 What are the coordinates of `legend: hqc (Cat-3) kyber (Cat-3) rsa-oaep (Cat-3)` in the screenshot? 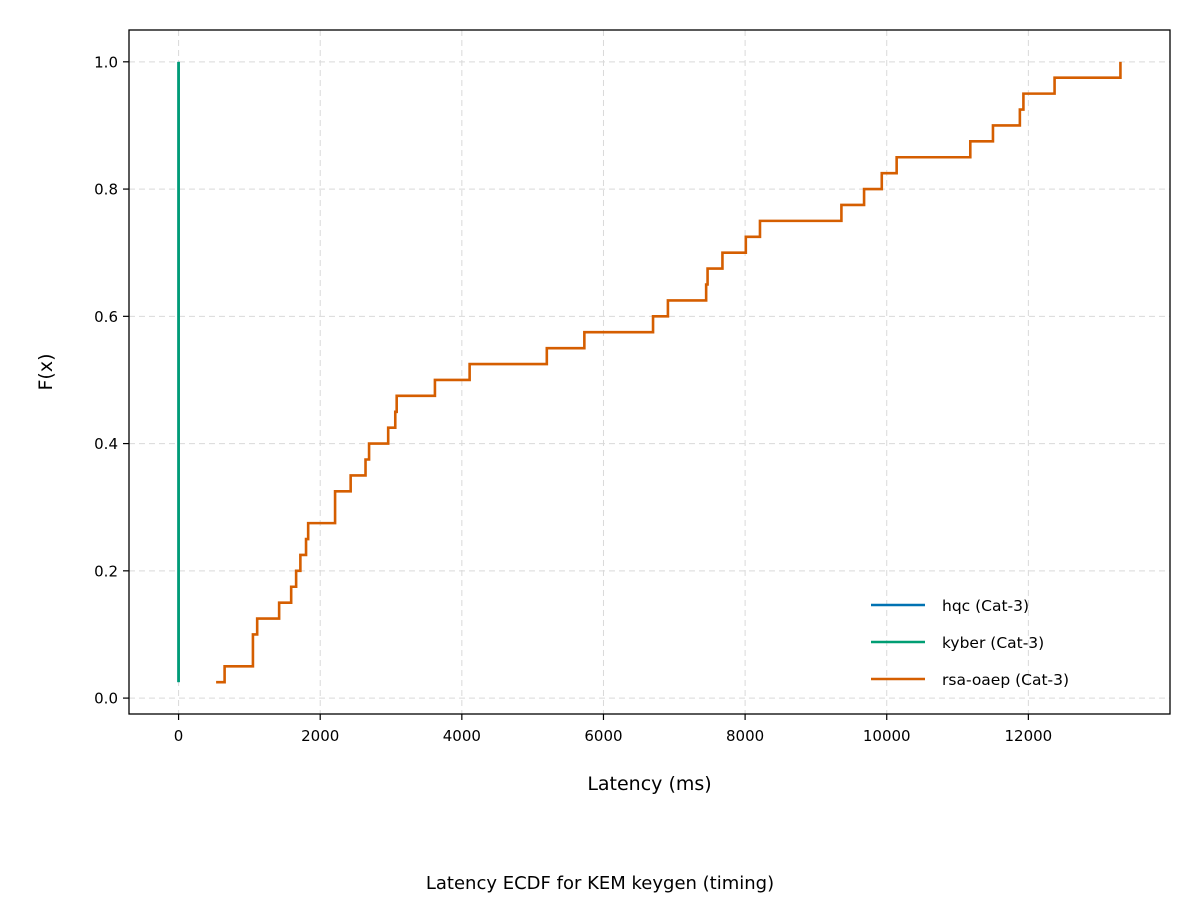 It's located at (970, 643).